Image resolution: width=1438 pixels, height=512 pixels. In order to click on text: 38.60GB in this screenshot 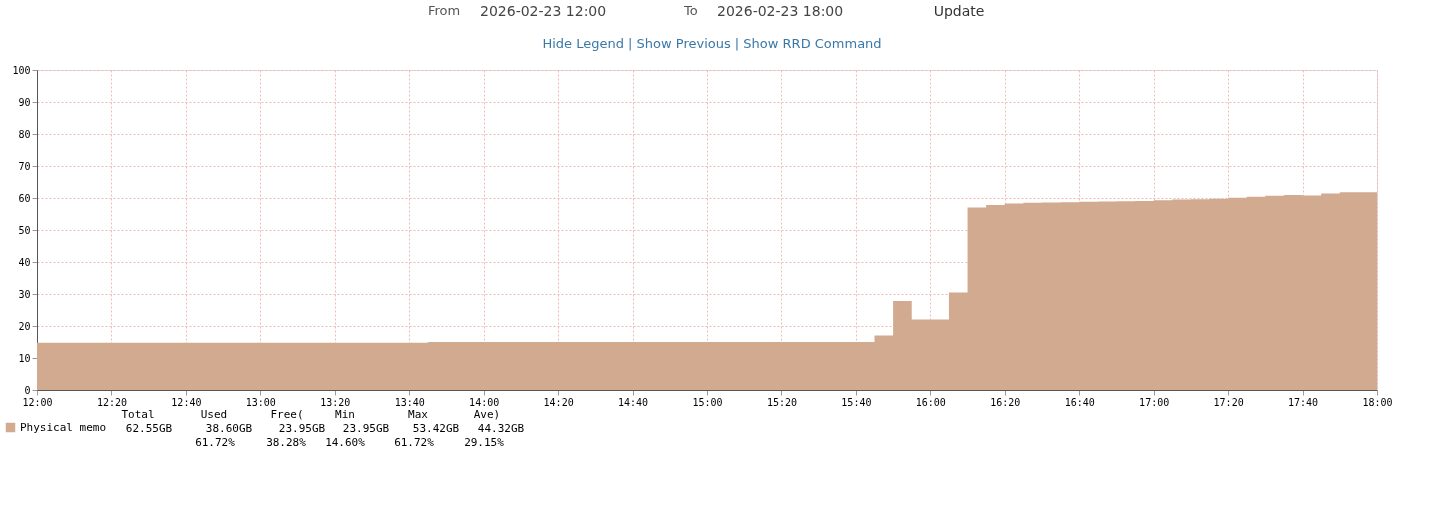, I will do `click(229, 428)`.